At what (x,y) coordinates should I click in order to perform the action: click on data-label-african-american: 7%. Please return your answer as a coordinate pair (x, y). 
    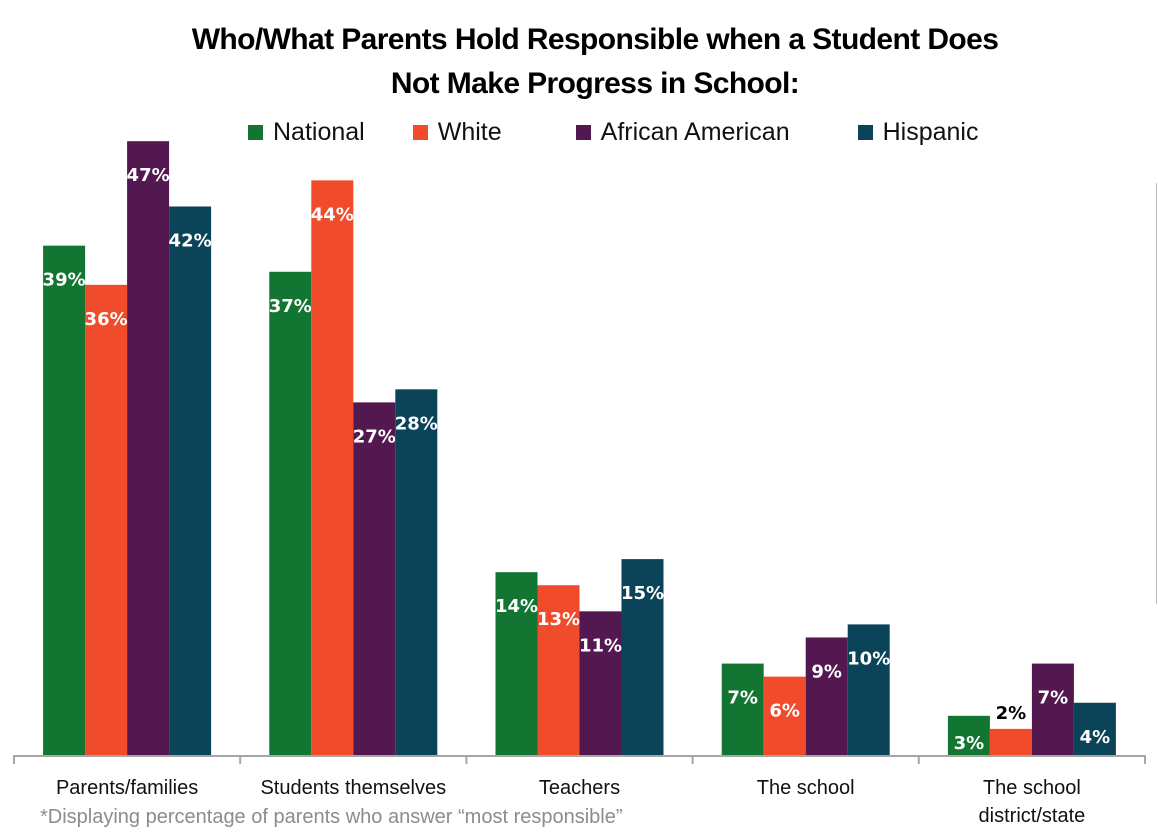
    Looking at the image, I should click on (1053, 698).